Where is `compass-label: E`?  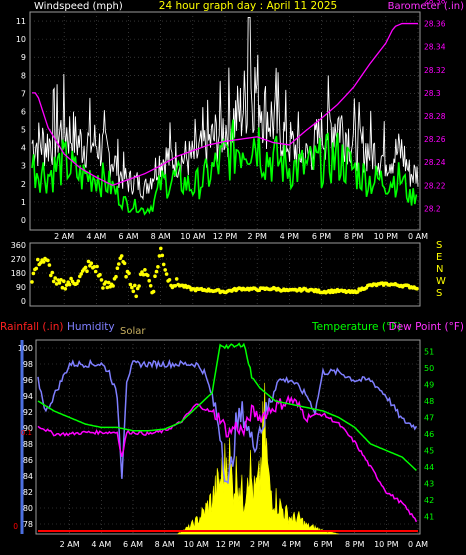 compass-label: E is located at coordinates (439, 257).